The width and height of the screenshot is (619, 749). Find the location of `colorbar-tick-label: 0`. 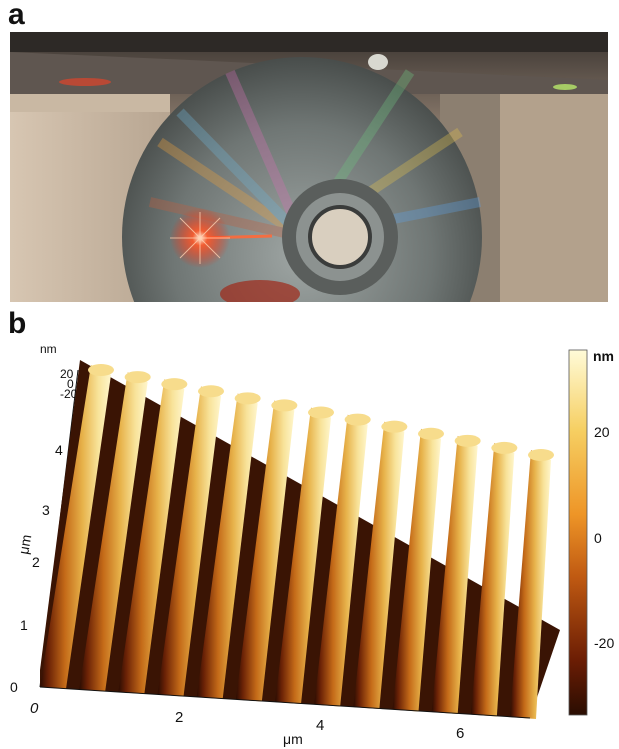

colorbar-tick-label: 0 is located at coordinates (598, 538).